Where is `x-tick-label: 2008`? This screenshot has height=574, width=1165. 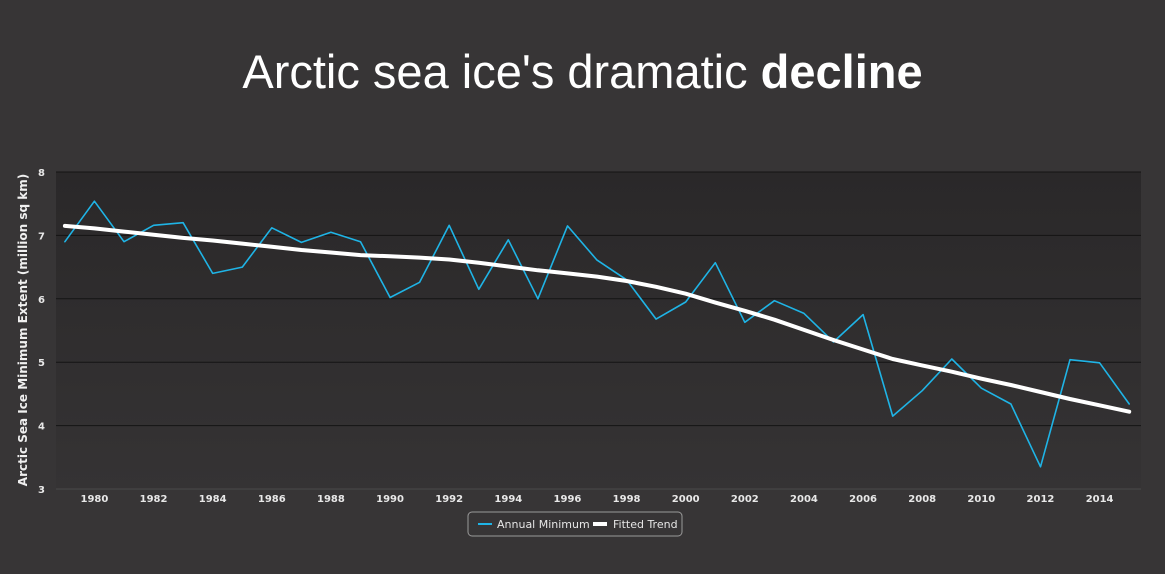
x-tick-label: 2008 is located at coordinates (922, 499).